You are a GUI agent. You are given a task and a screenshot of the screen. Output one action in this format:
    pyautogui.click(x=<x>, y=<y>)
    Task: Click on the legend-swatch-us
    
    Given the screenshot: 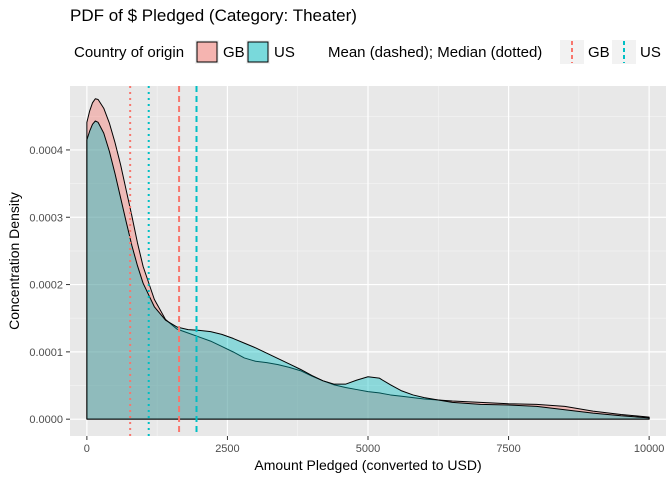 What is the action you would take?
    pyautogui.click(x=258, y=52)
    